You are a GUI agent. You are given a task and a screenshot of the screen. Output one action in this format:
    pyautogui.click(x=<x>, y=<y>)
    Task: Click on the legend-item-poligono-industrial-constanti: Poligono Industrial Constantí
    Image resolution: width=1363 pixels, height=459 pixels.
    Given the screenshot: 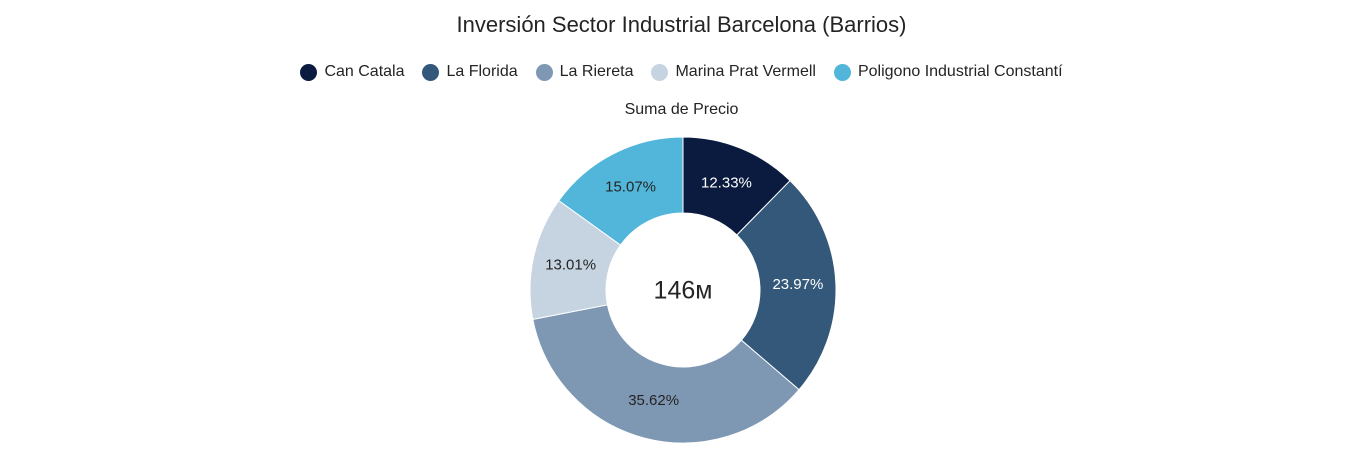 What is the action you would take?
    pyautogui.click(x=948, y=72)
    